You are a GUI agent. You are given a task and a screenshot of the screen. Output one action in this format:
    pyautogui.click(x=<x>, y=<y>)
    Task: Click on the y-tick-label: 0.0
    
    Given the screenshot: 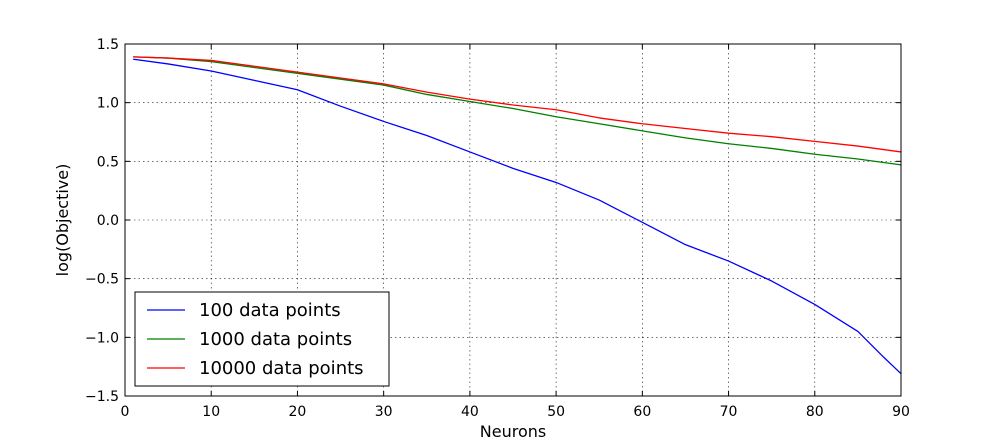 What is the action you would take?
    pyautogui.click(x=108, y=221)
    